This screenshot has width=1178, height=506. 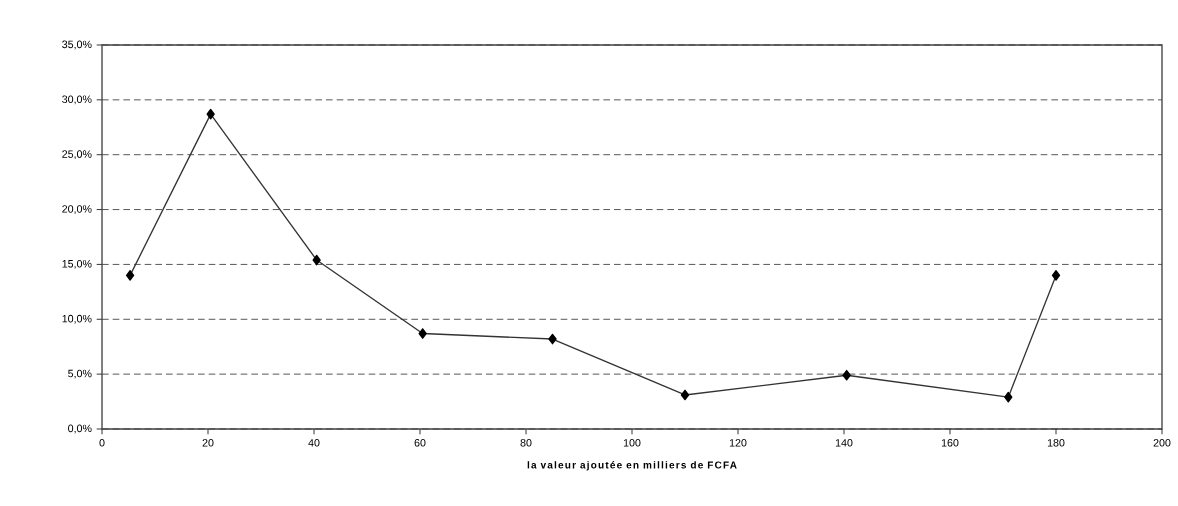 I want to click on y-tick-label: 20,0%, so click(x=77, y=209).